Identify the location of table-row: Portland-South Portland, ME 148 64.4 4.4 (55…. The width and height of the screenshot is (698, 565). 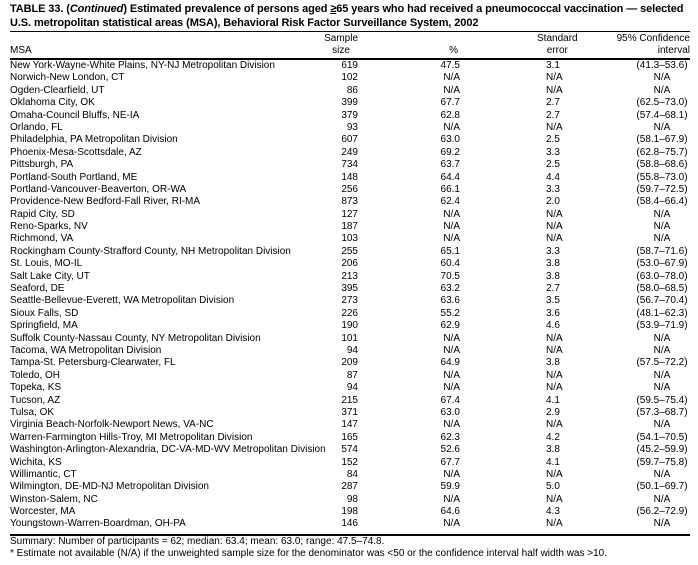
(350, 178).